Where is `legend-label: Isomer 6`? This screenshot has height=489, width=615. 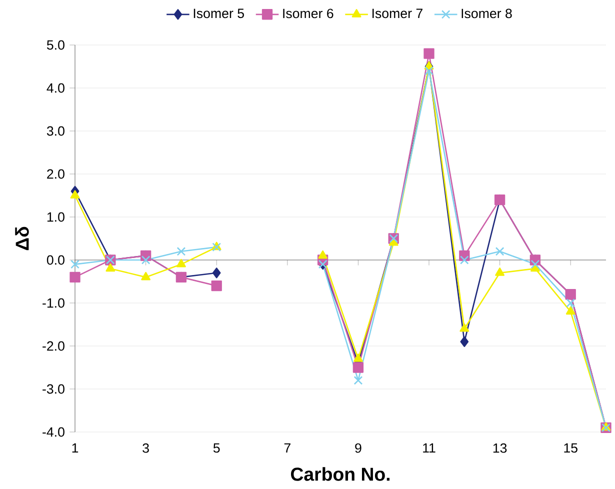 legend-label: Isomer 6 is located at coordinates (308, 13).